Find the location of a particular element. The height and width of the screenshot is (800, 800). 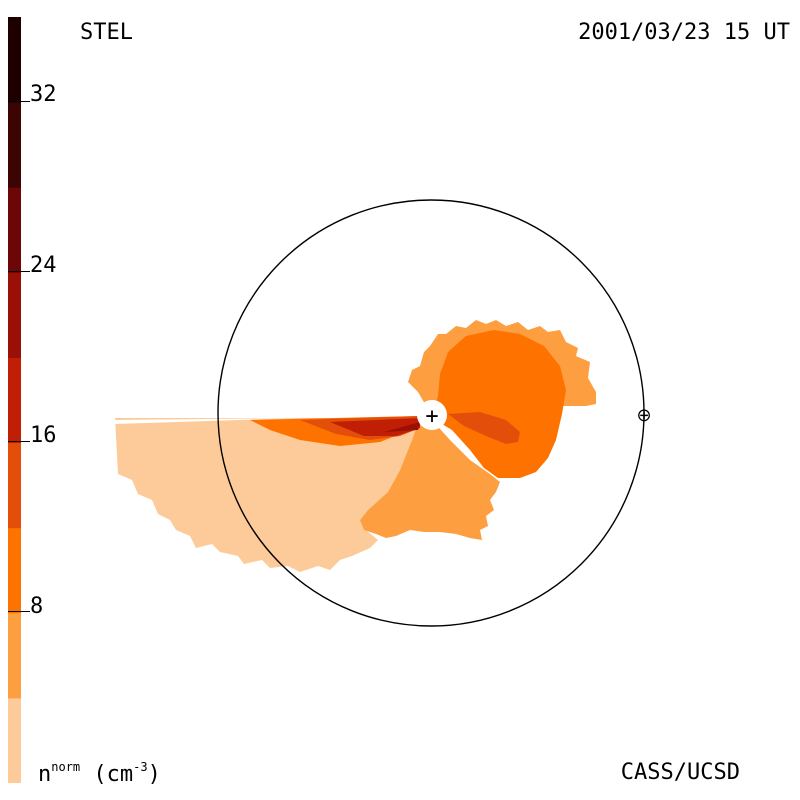

timestamp-label: 2001/03/23 15 UT is located at coordinates (684, 32).